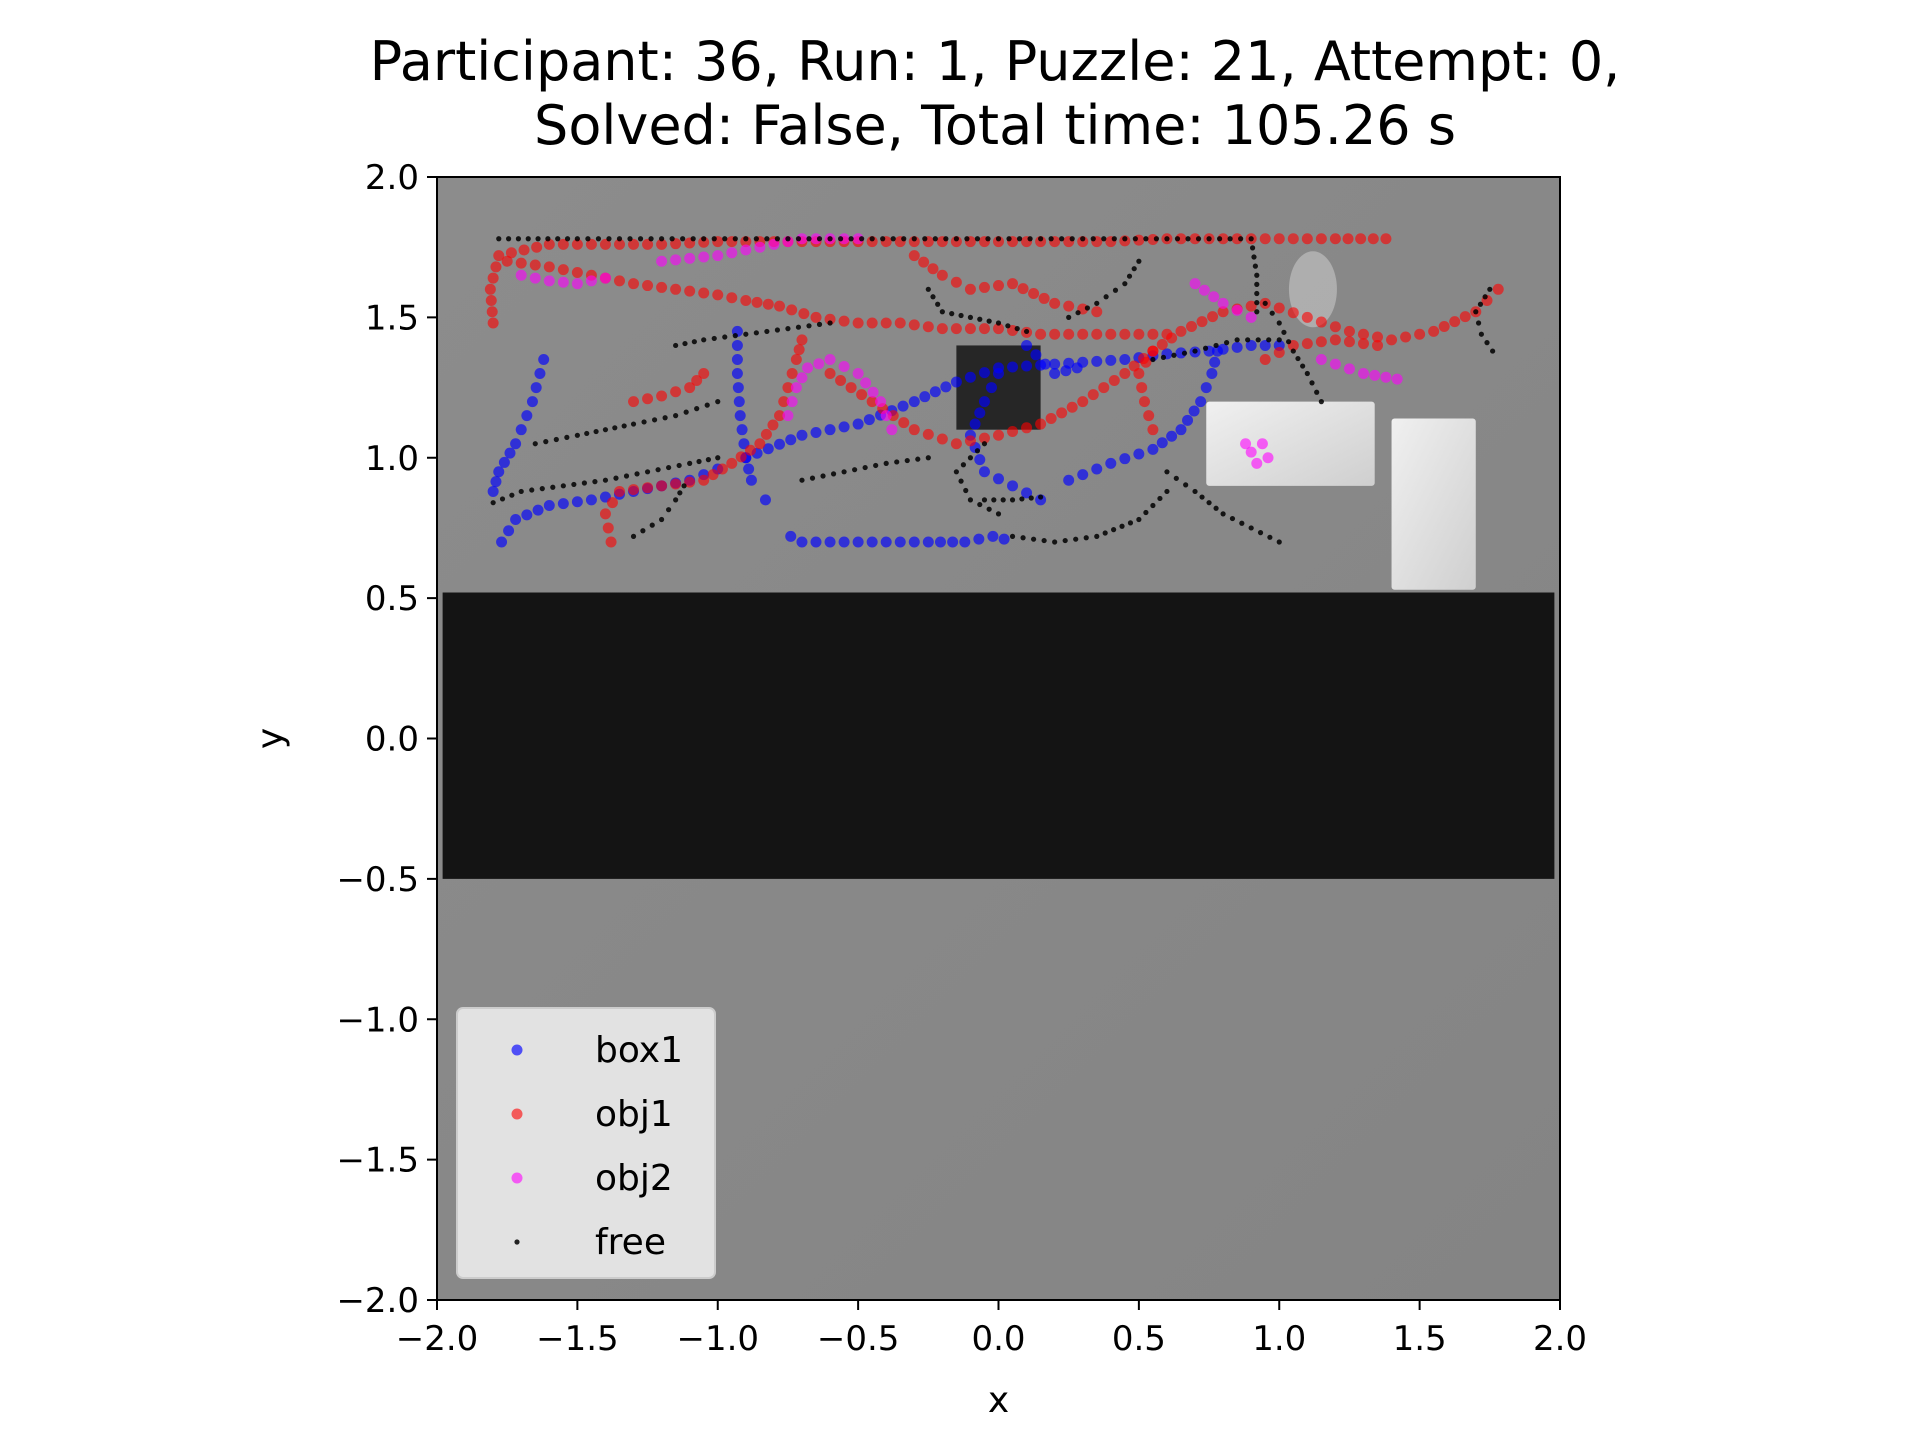 Image resolution: width=1920 pixels, height=1440 pixels. I want to click on y-tick-label: 1.5, so click(392, 318).